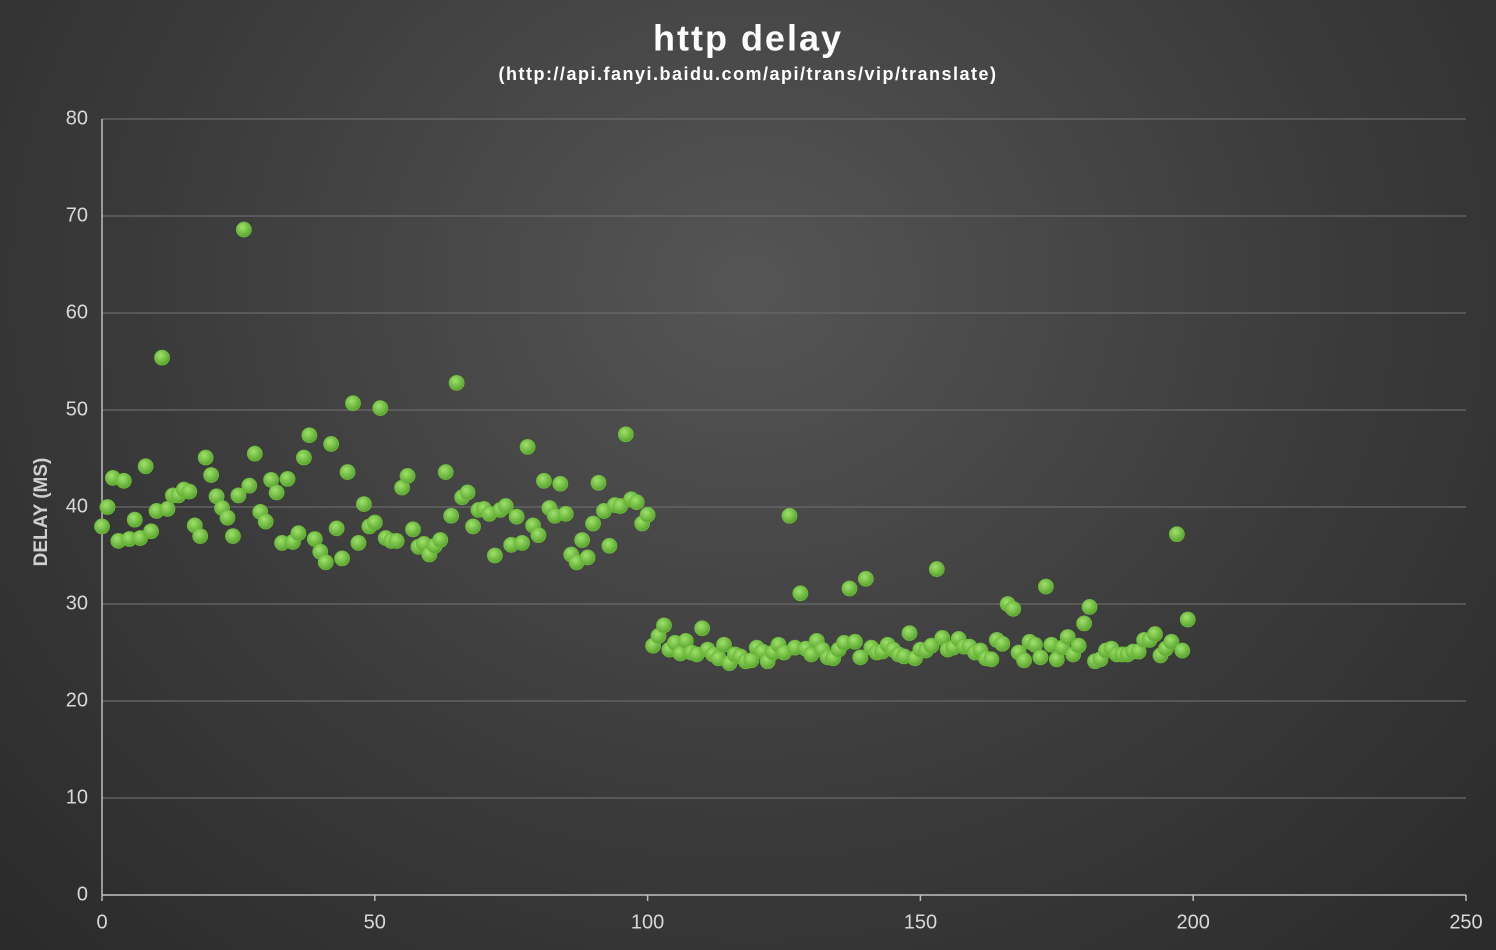 The height and width of the screenshot is (950, 1496). What do you see at coordinates (101, 922) in the screenshot?
I see `x-tick-label: 0` at bounding box center [101, 922].